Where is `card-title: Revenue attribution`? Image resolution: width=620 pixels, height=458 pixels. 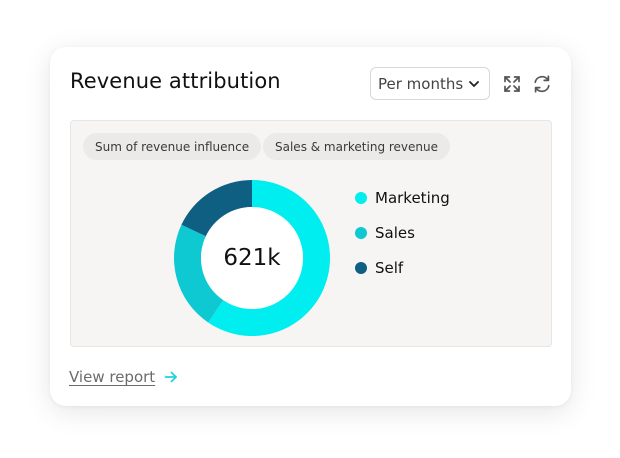 card-title: Revenue attribution is located at coordinates (175, 81).